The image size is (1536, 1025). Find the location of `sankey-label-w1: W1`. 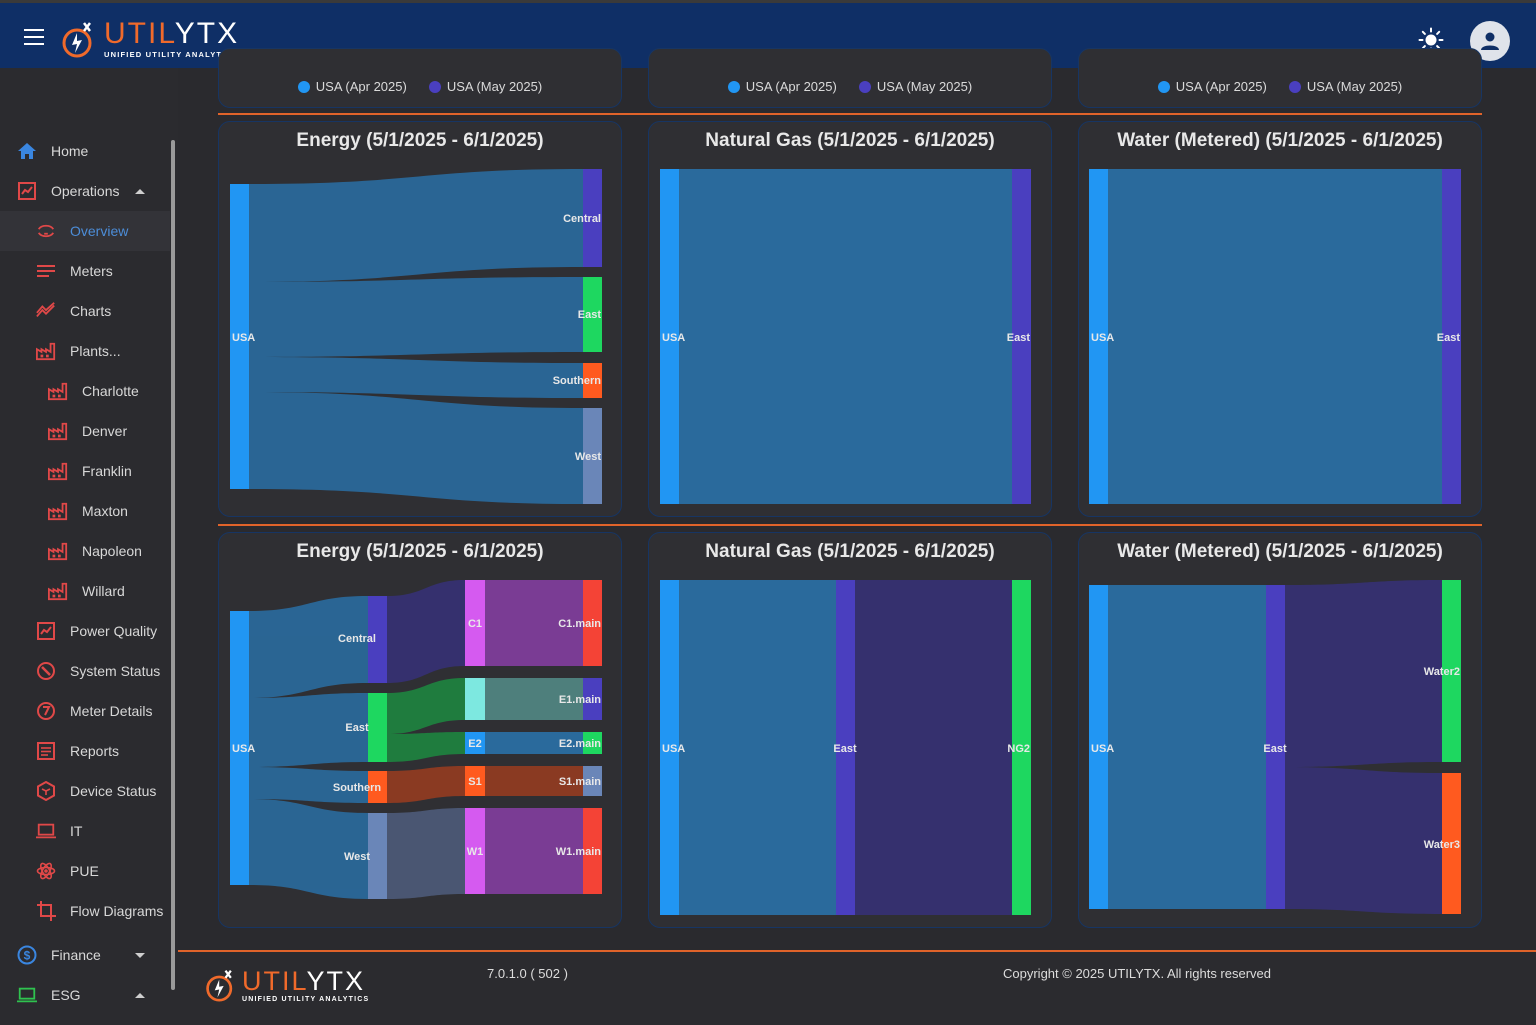

sankey-label-w1: W1 is located at coordinates (475, 852).